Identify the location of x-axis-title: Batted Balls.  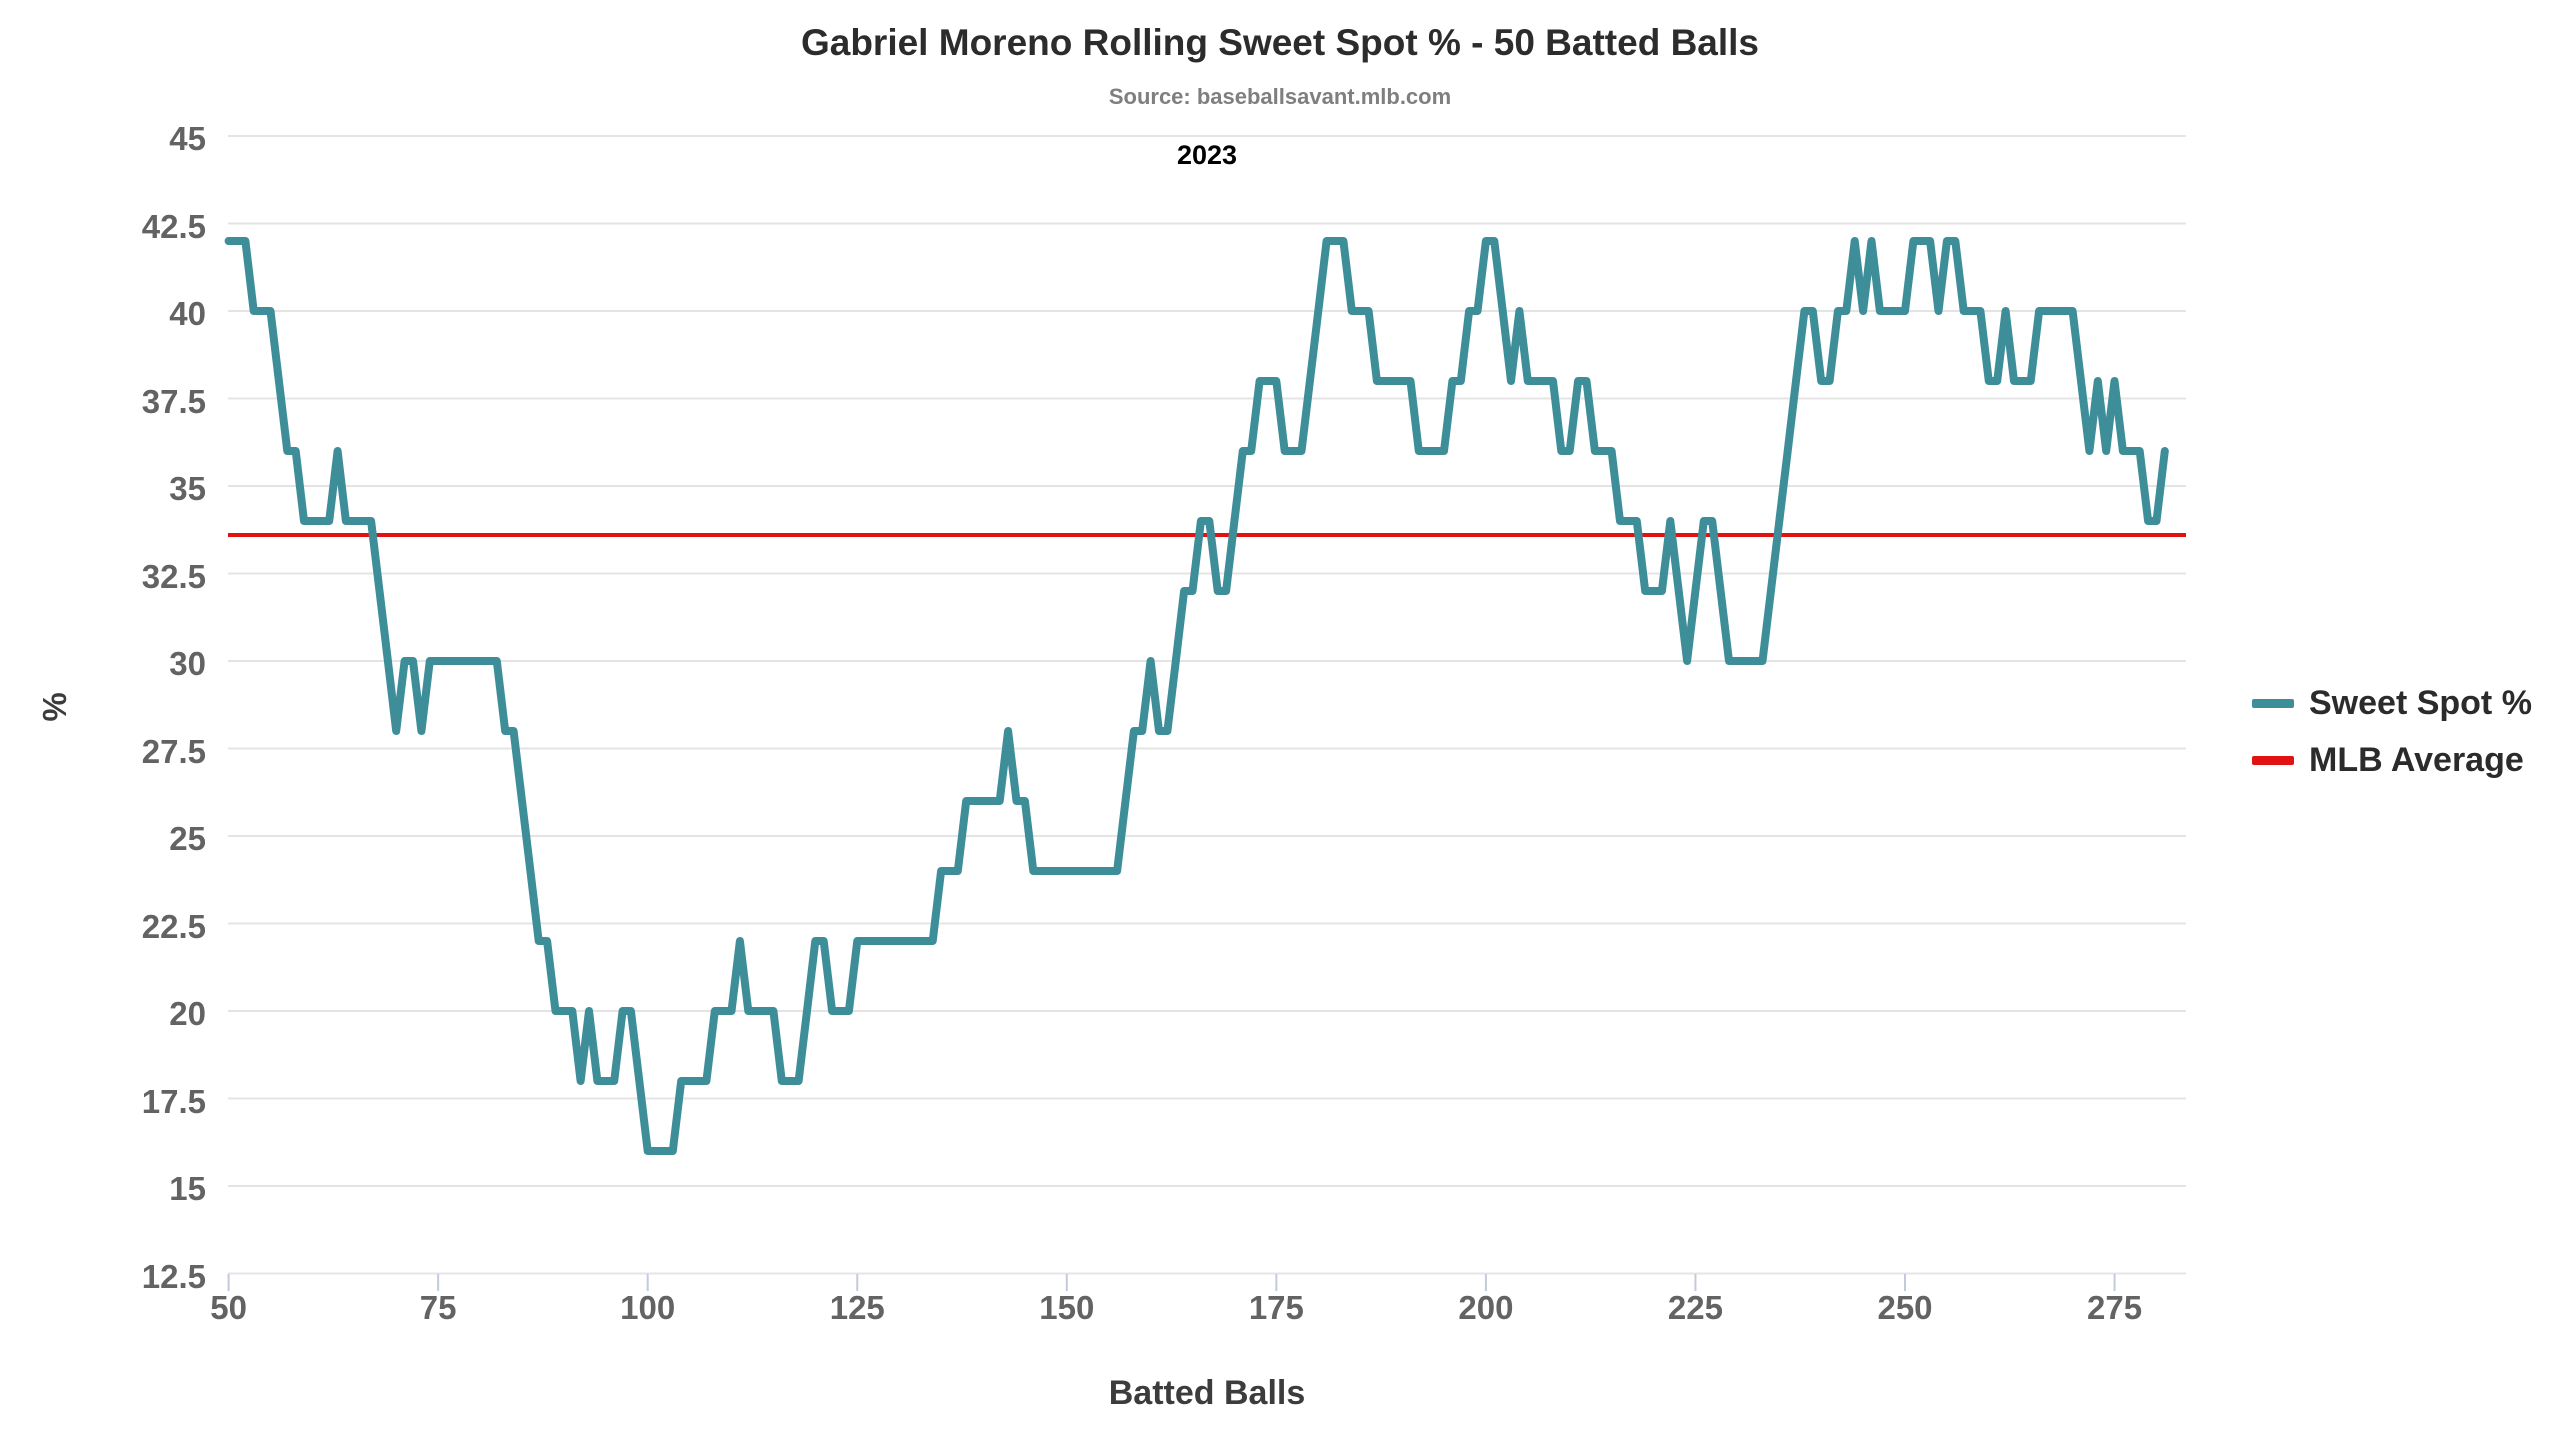
(1207, 1393).